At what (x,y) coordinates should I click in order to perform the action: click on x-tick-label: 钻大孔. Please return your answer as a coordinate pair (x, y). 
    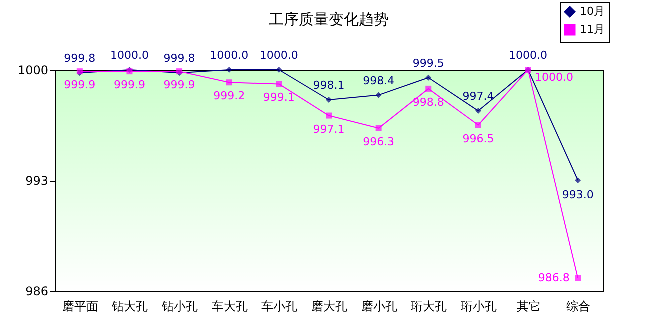
    Looking at the image, I should click on (129, 307).